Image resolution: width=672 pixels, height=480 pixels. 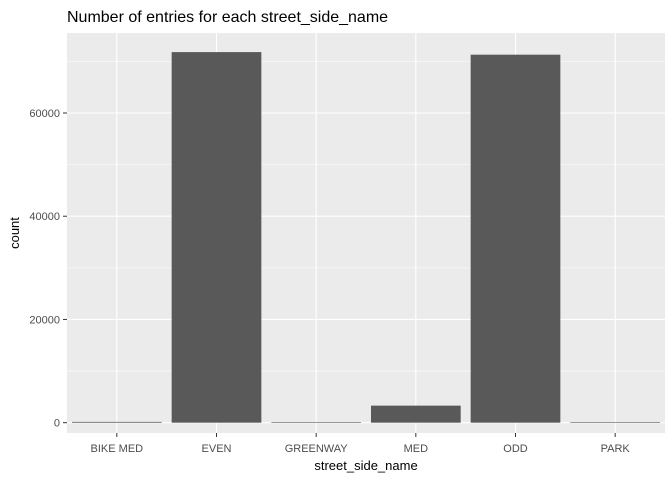 What do you see at coordinates (317, 449) in the screenshot?
I see `x-tick-label: GREENWAY` at bounding box center [317, 449].